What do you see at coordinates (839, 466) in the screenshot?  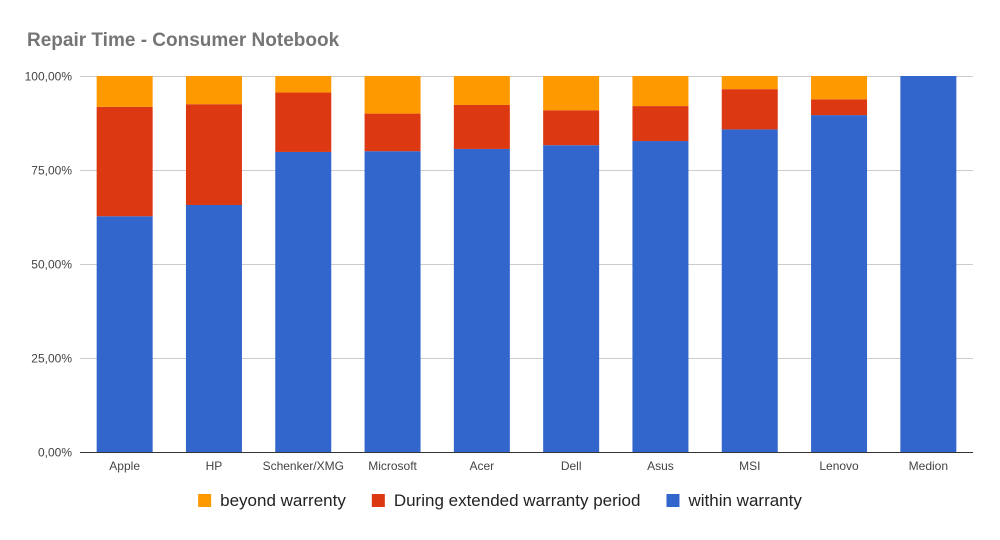 I see `x-tick-label: Lenovo` at bounding box center [839, 466].